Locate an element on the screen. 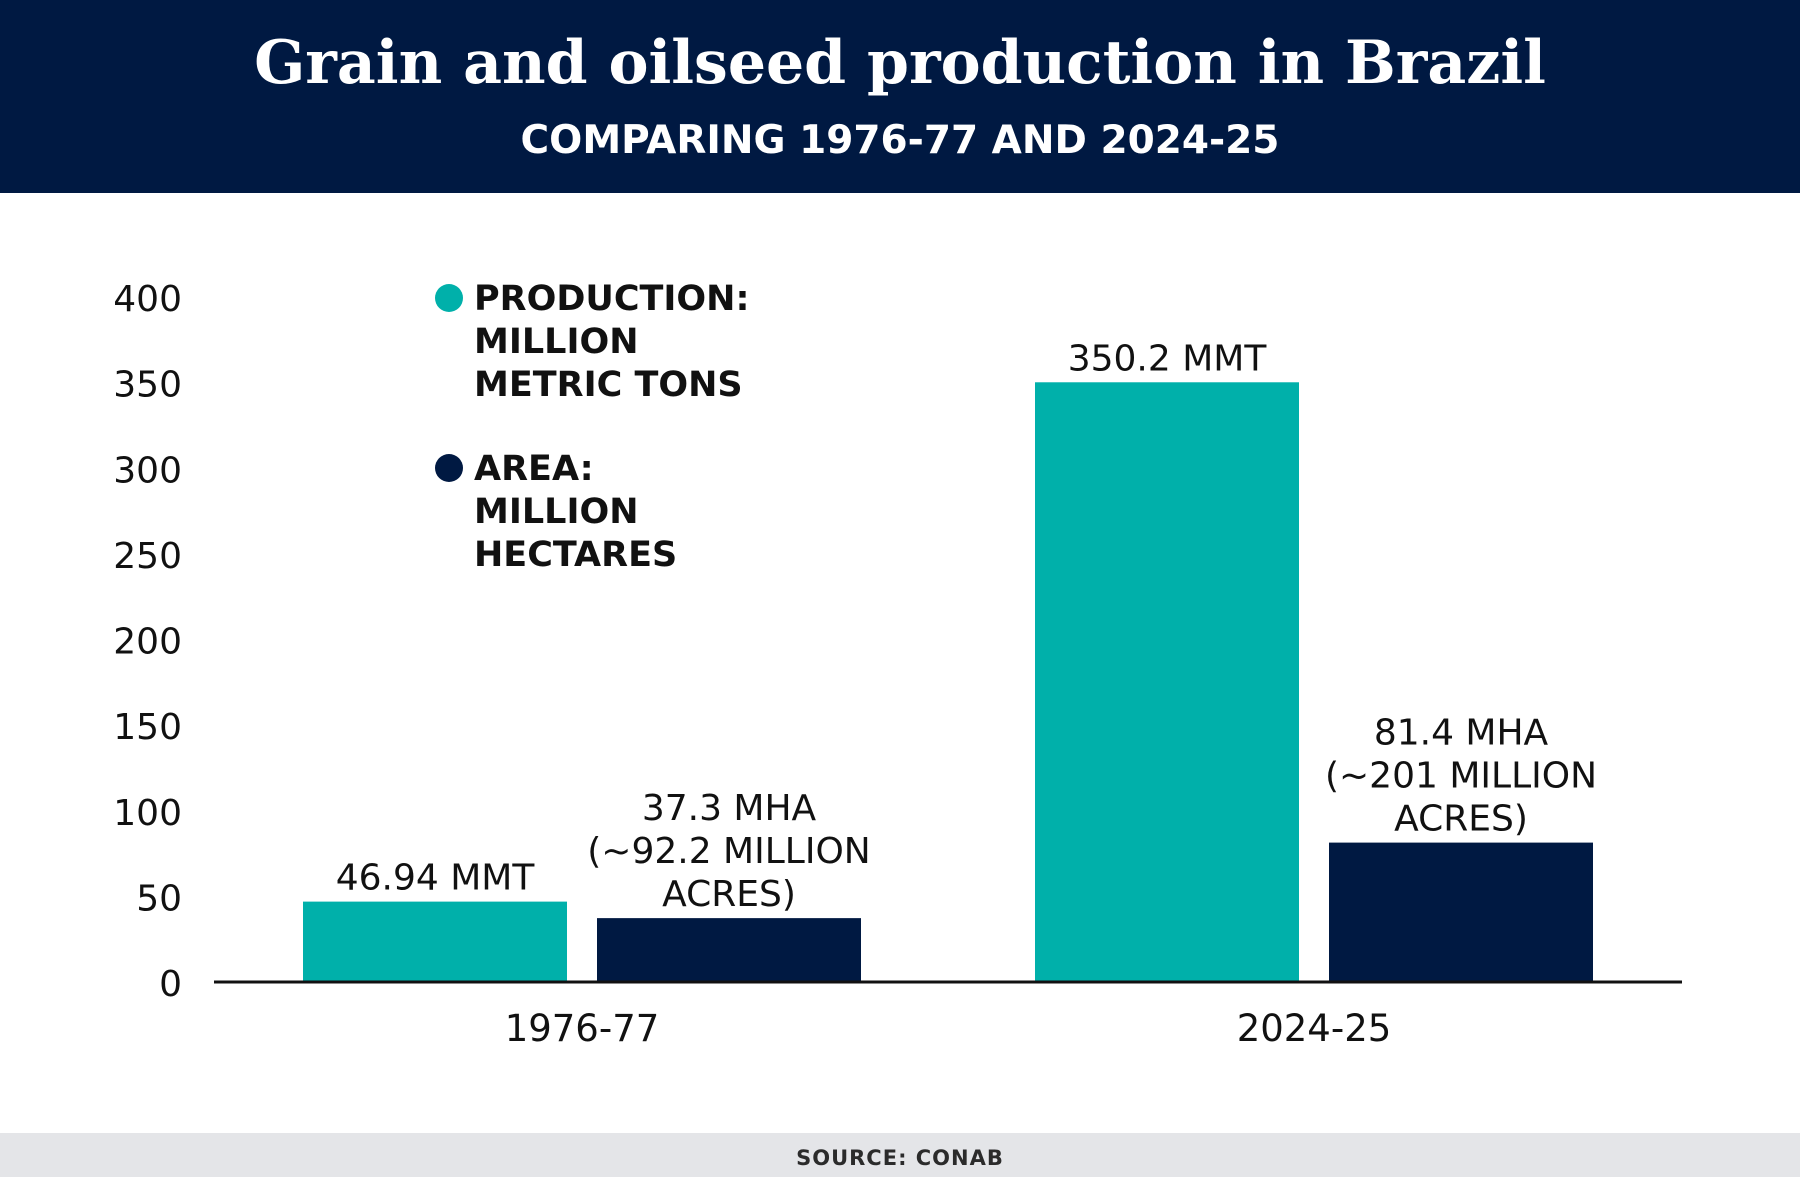  y-tick-label: 100 is located at coordinates (147, 813).